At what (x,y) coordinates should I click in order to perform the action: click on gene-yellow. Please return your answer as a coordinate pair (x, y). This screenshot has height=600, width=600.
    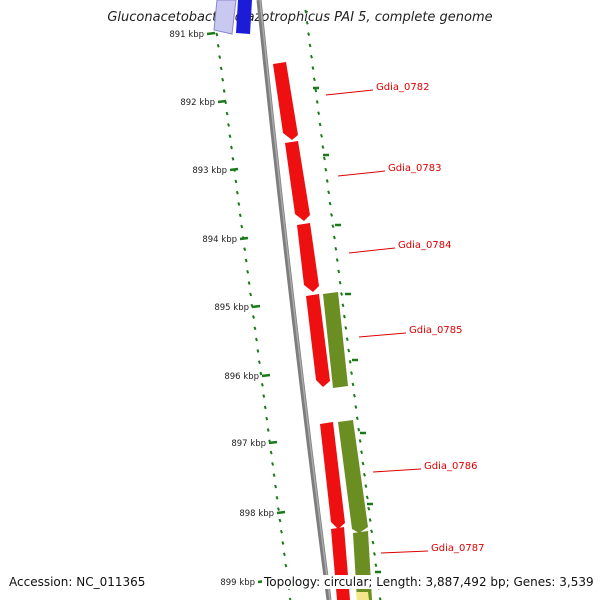
    Looking at the image, I should click on (362, 596).